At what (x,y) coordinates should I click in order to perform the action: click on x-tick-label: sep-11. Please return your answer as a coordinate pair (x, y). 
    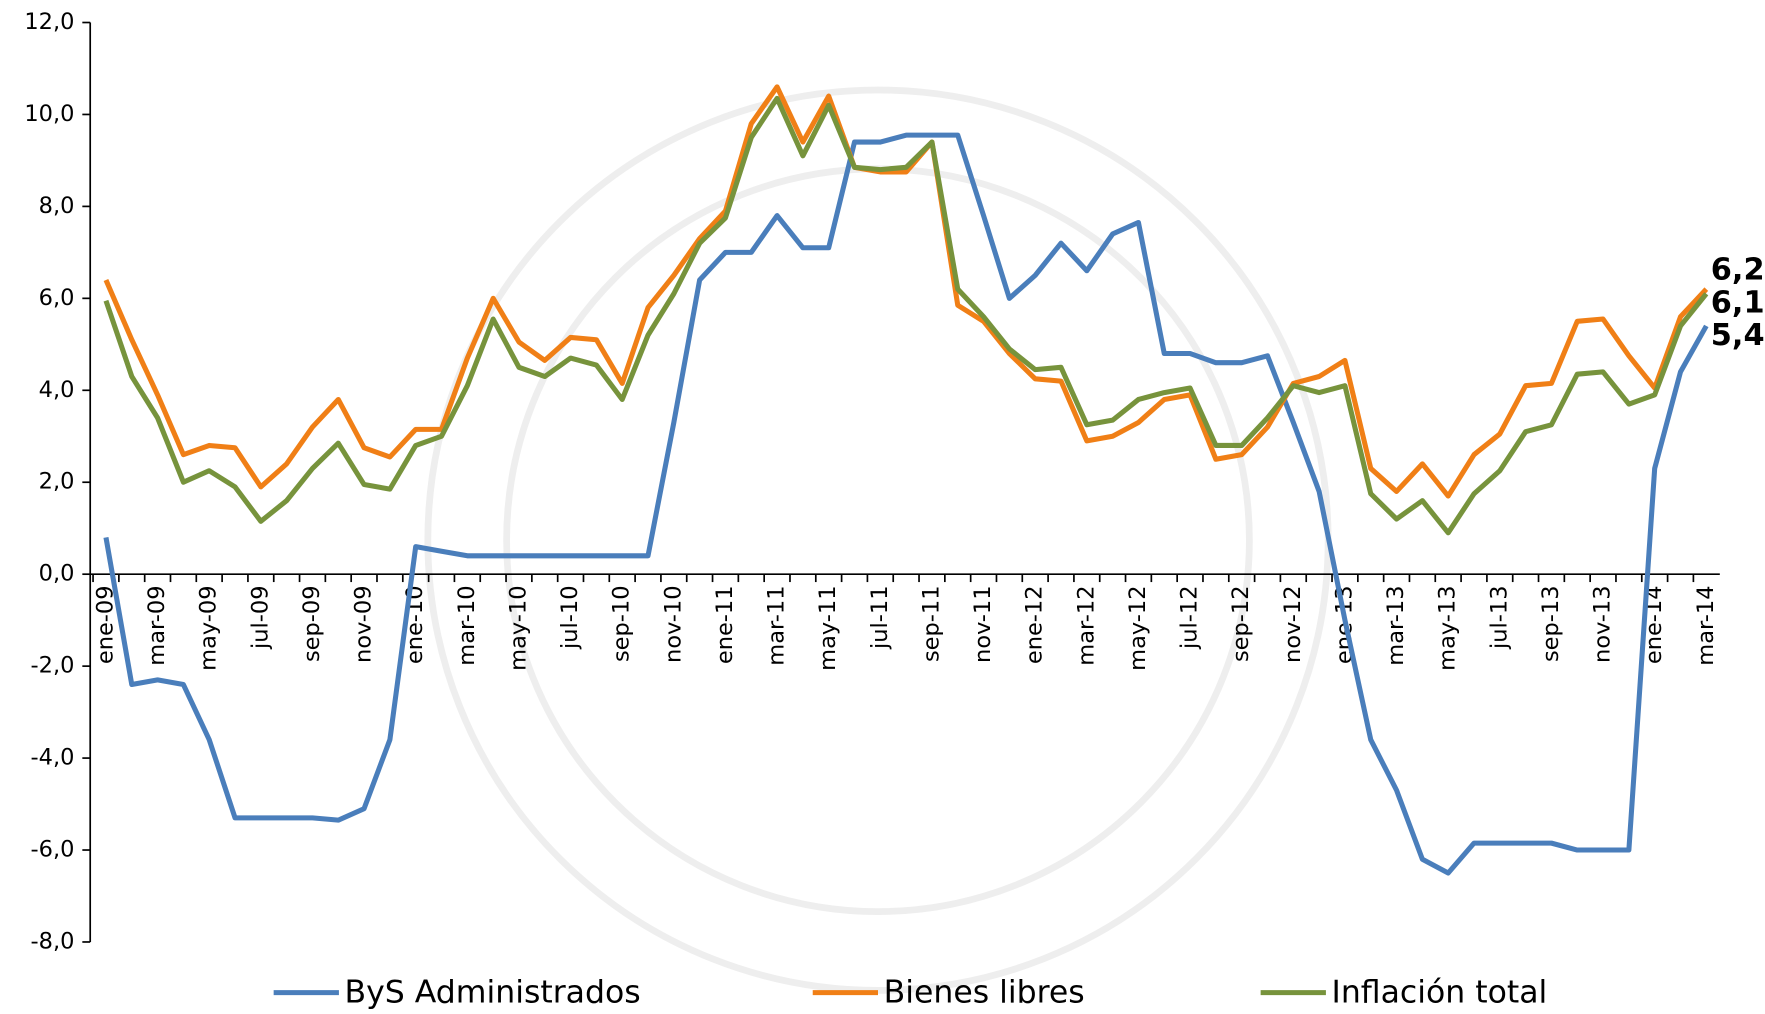
    Looking at the image, I should click on (931, 623).